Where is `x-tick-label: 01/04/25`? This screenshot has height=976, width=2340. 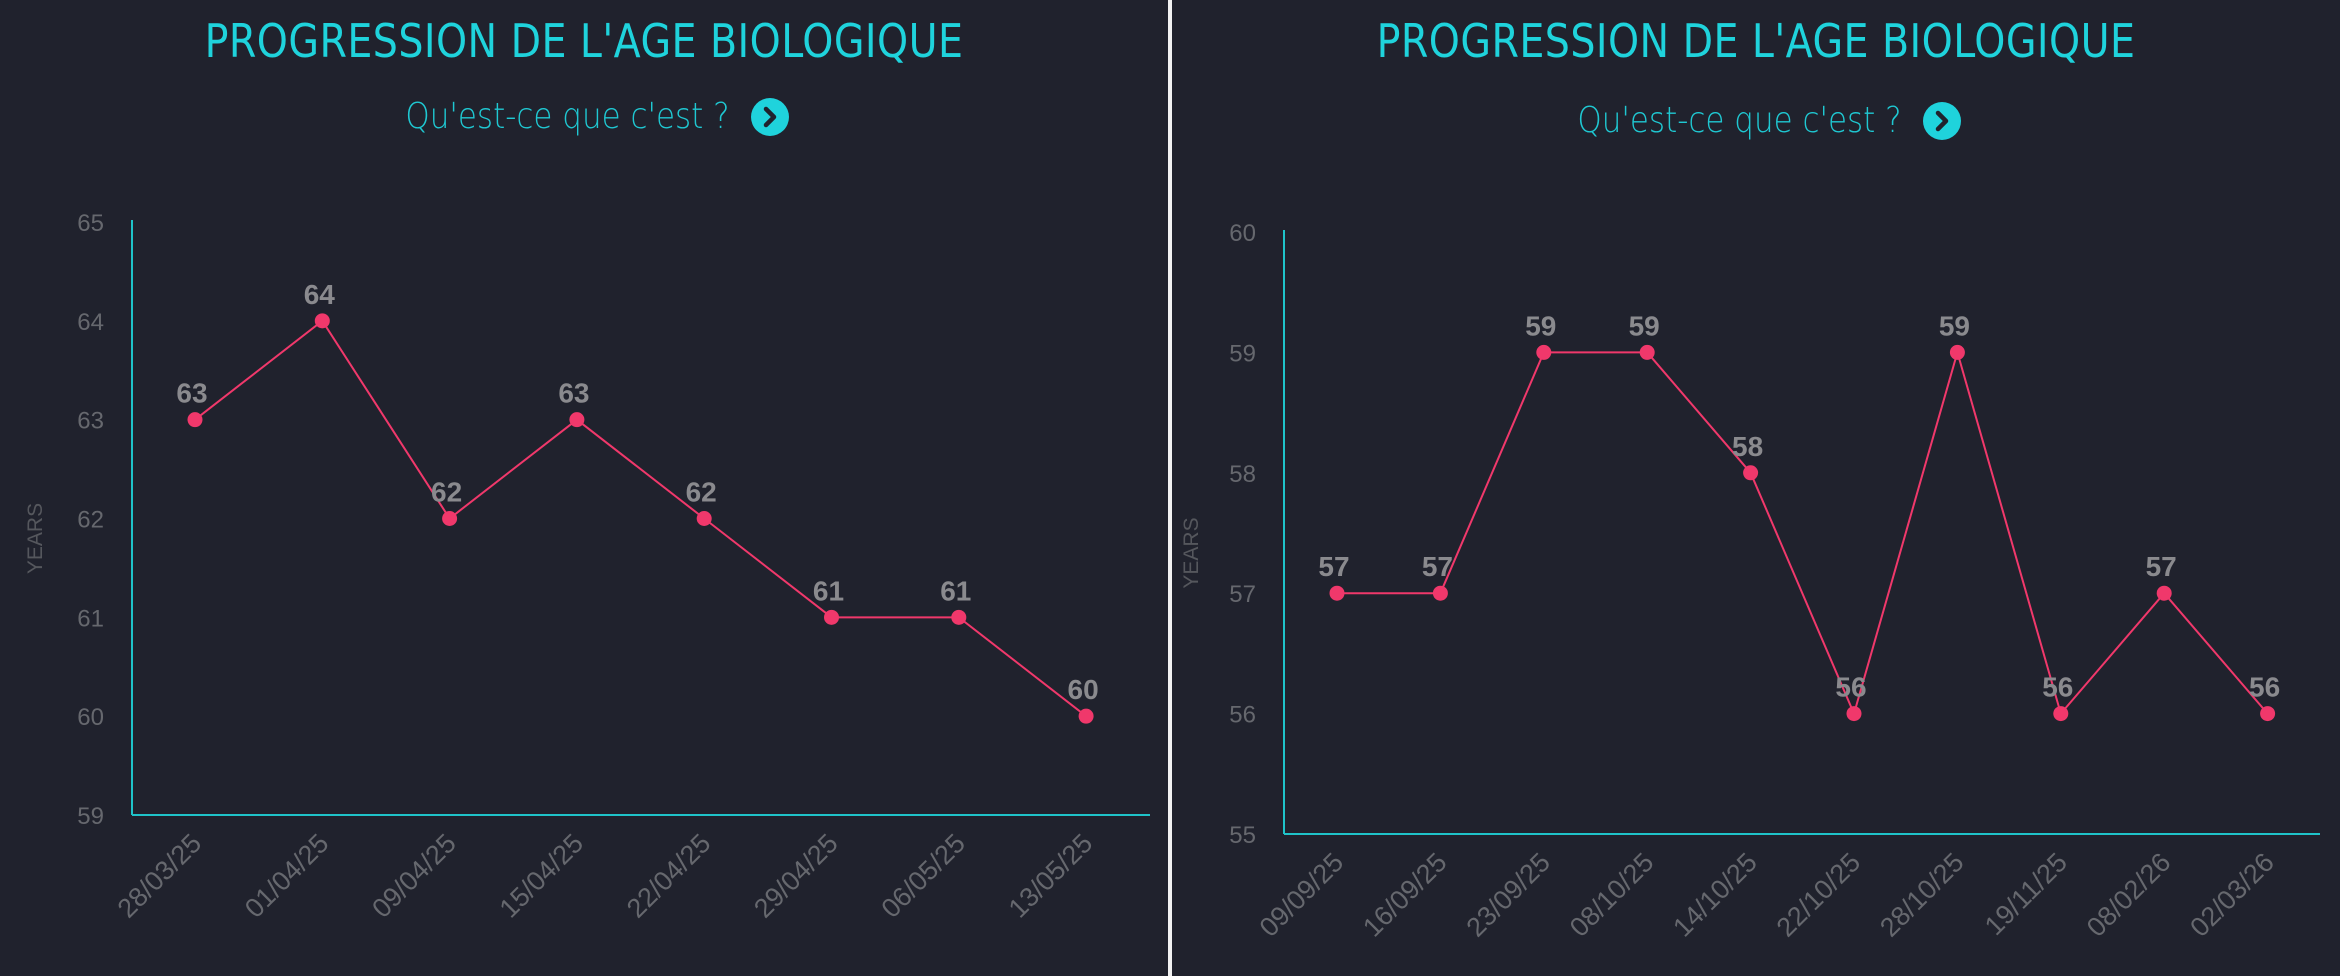
x-tick-label: 01/04/25 is located at coordinates (287, 876).